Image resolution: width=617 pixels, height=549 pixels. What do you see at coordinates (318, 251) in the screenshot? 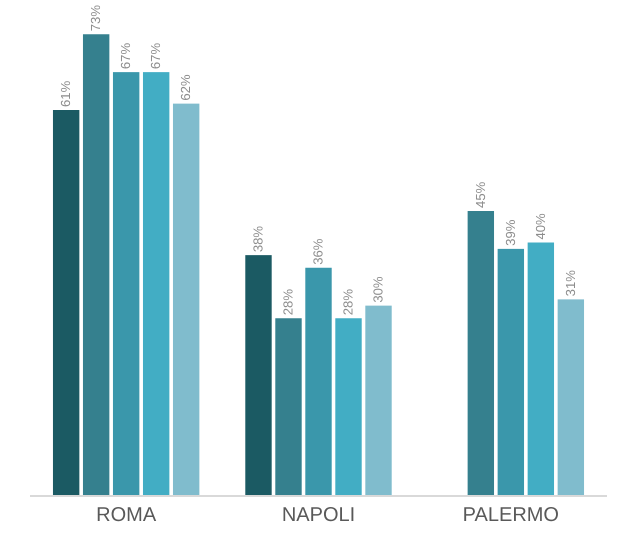
I see `data-label: 36%` at bounding box center [318, 251].